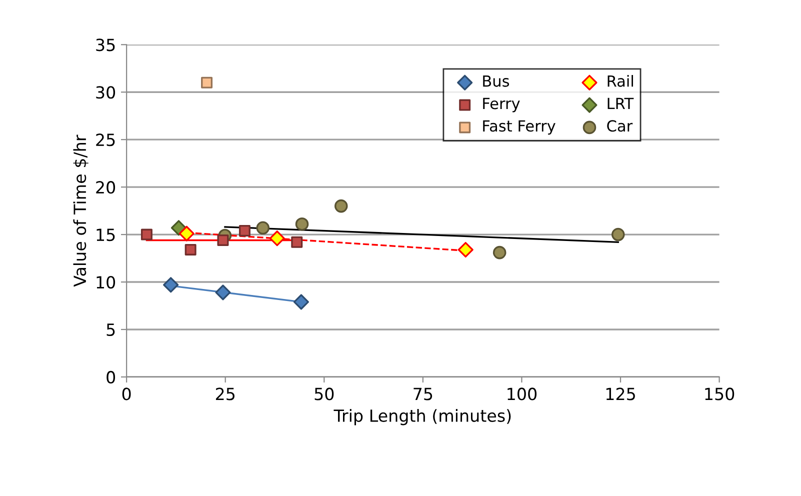  Describe the element at coordinates (522, 394) in the screenshot. I see `x-tick-label: 100` at that location.